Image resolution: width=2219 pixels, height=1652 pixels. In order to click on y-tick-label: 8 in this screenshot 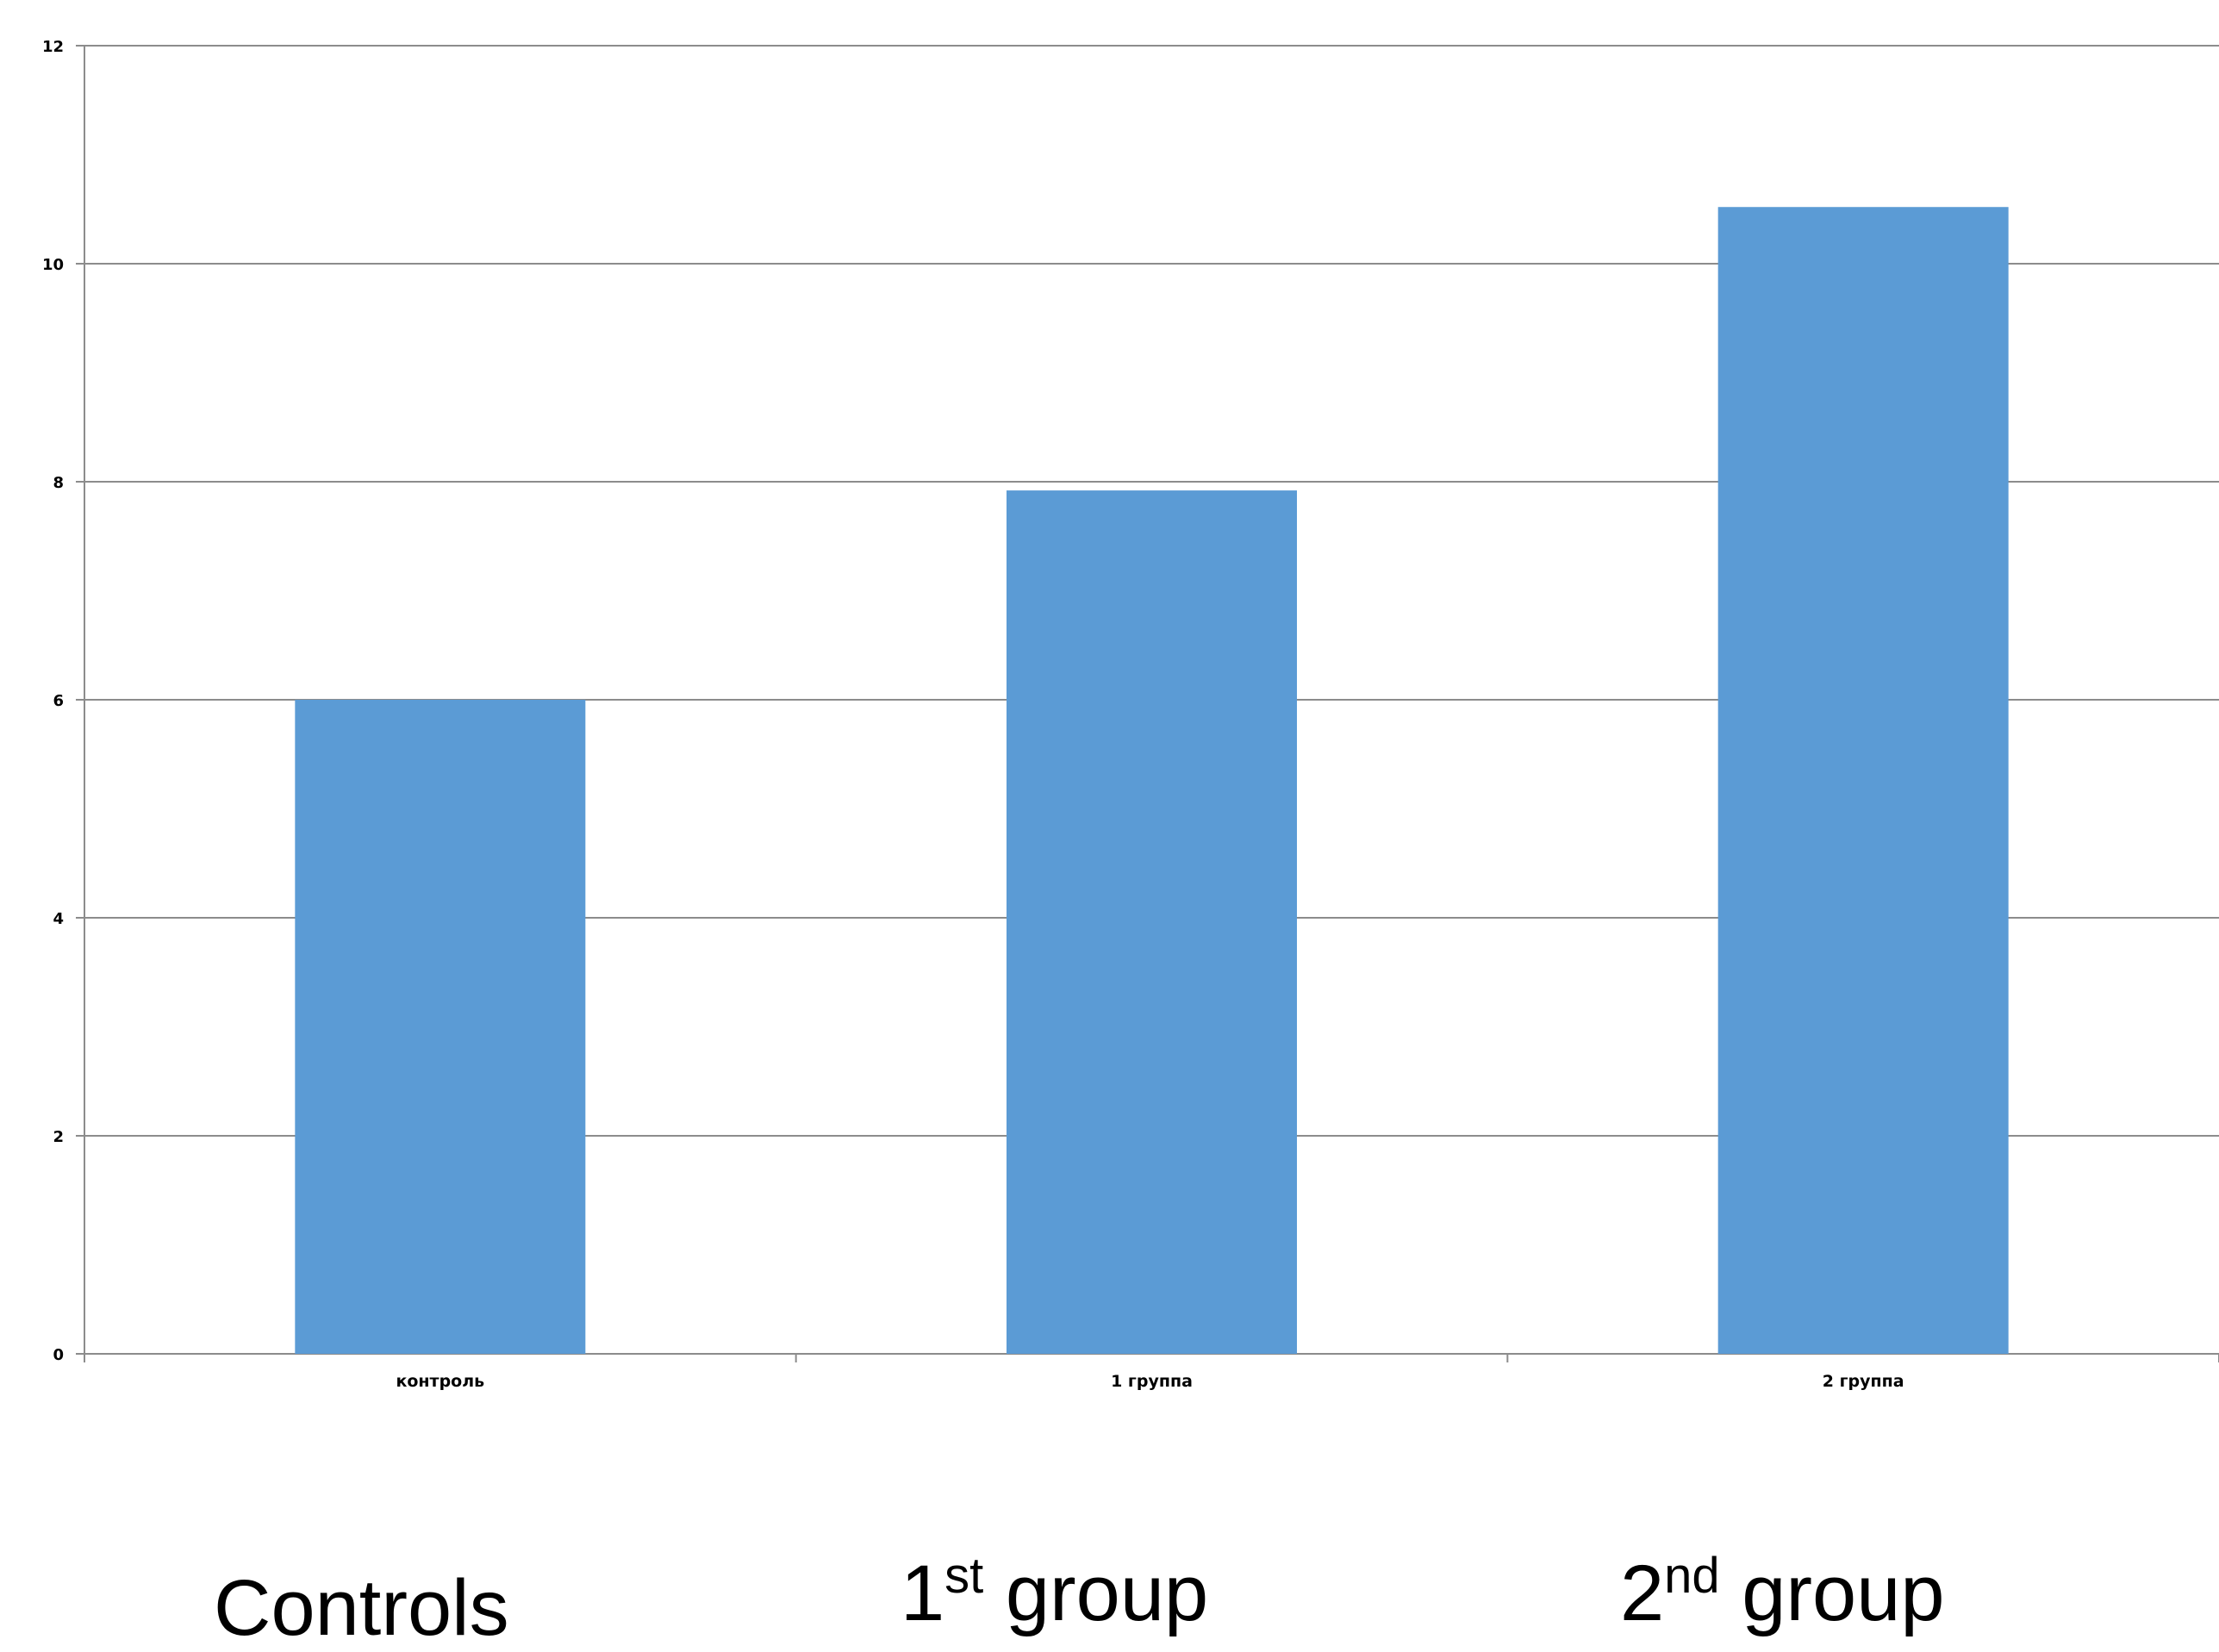, I will do `click(58, 483)`.